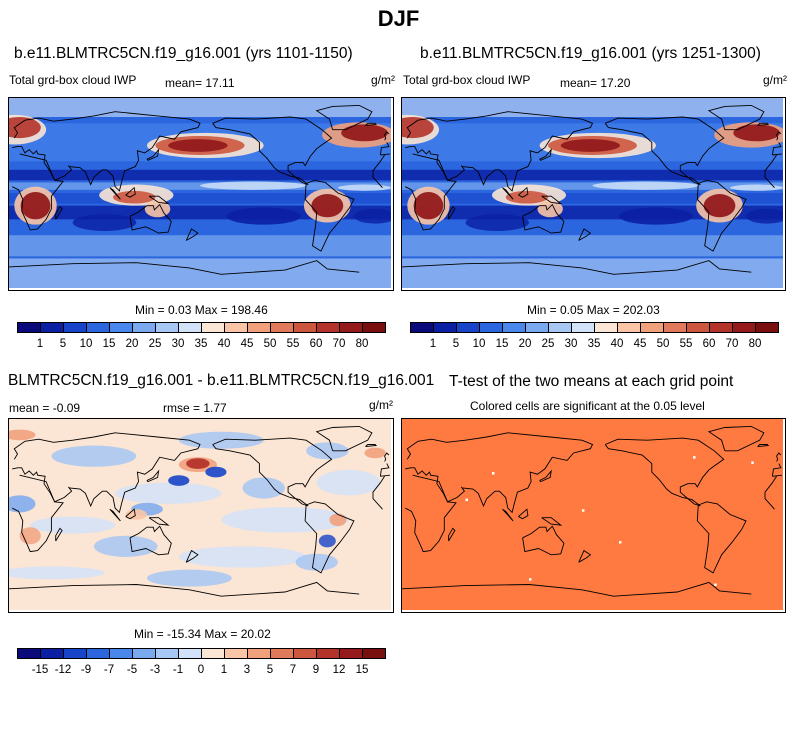  What do you see at coordinates (398, 18) in the screenshot?
I see `figure-title: DJF` at bounding box center [398, 18].